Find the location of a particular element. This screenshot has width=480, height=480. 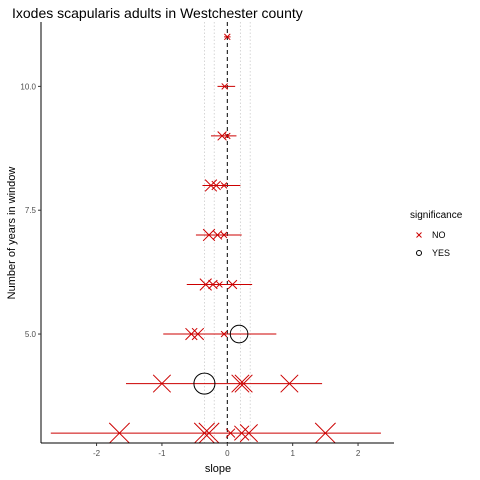

y-tick-label: 7.5 is located at coordinates (31, 210).